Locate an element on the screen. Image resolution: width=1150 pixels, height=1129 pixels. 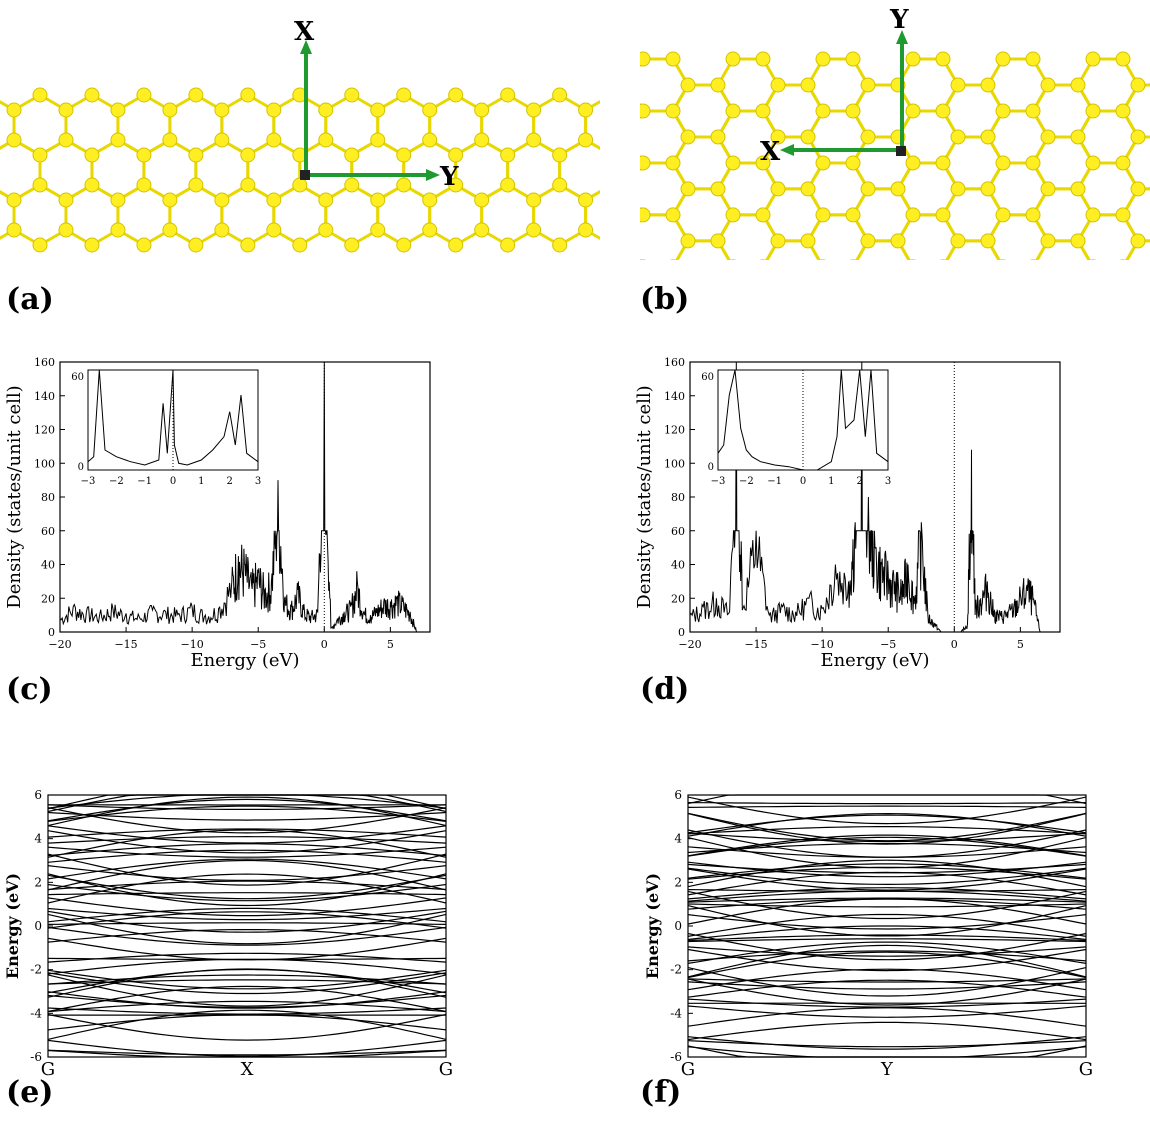
inset-x-tick-label: 0 is located at coordinates (803, 481).